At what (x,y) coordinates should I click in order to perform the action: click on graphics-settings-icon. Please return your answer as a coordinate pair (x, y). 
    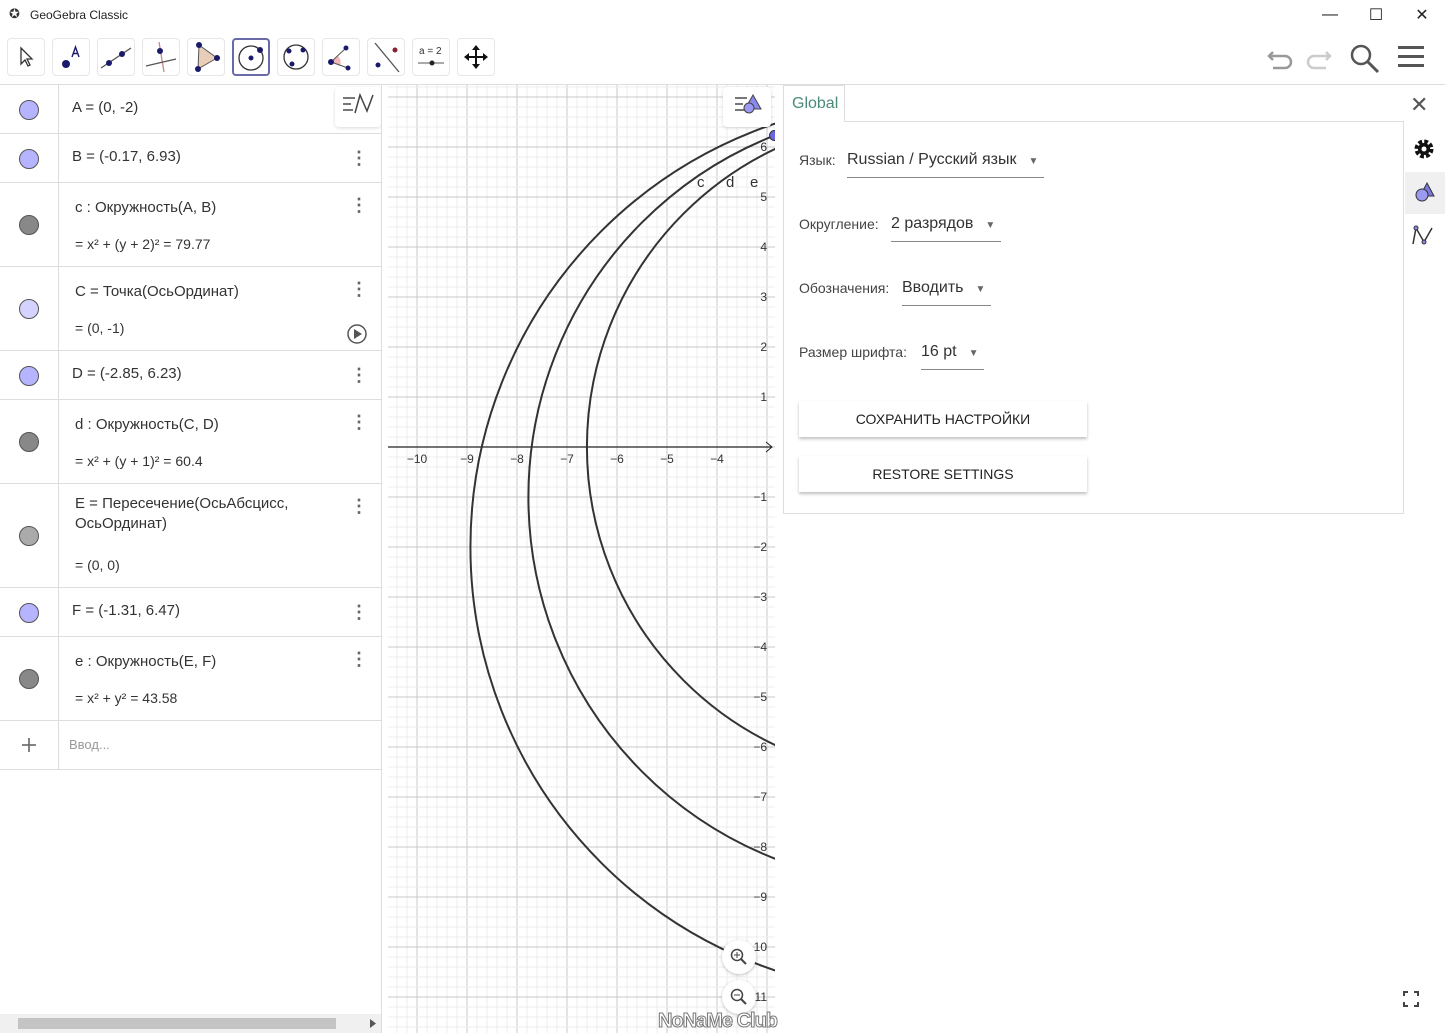
    Looking at the image, I should click on (1425, 191).